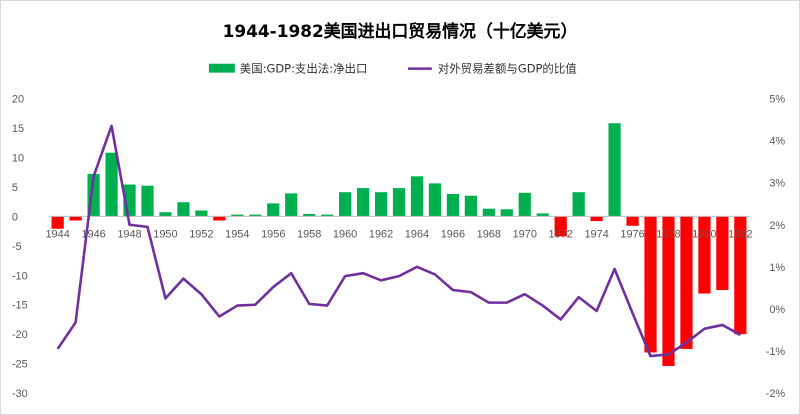 The height and width of the screenshot is (415, 800). I want to click on x-tick-label: 1972, so click(561, 234).